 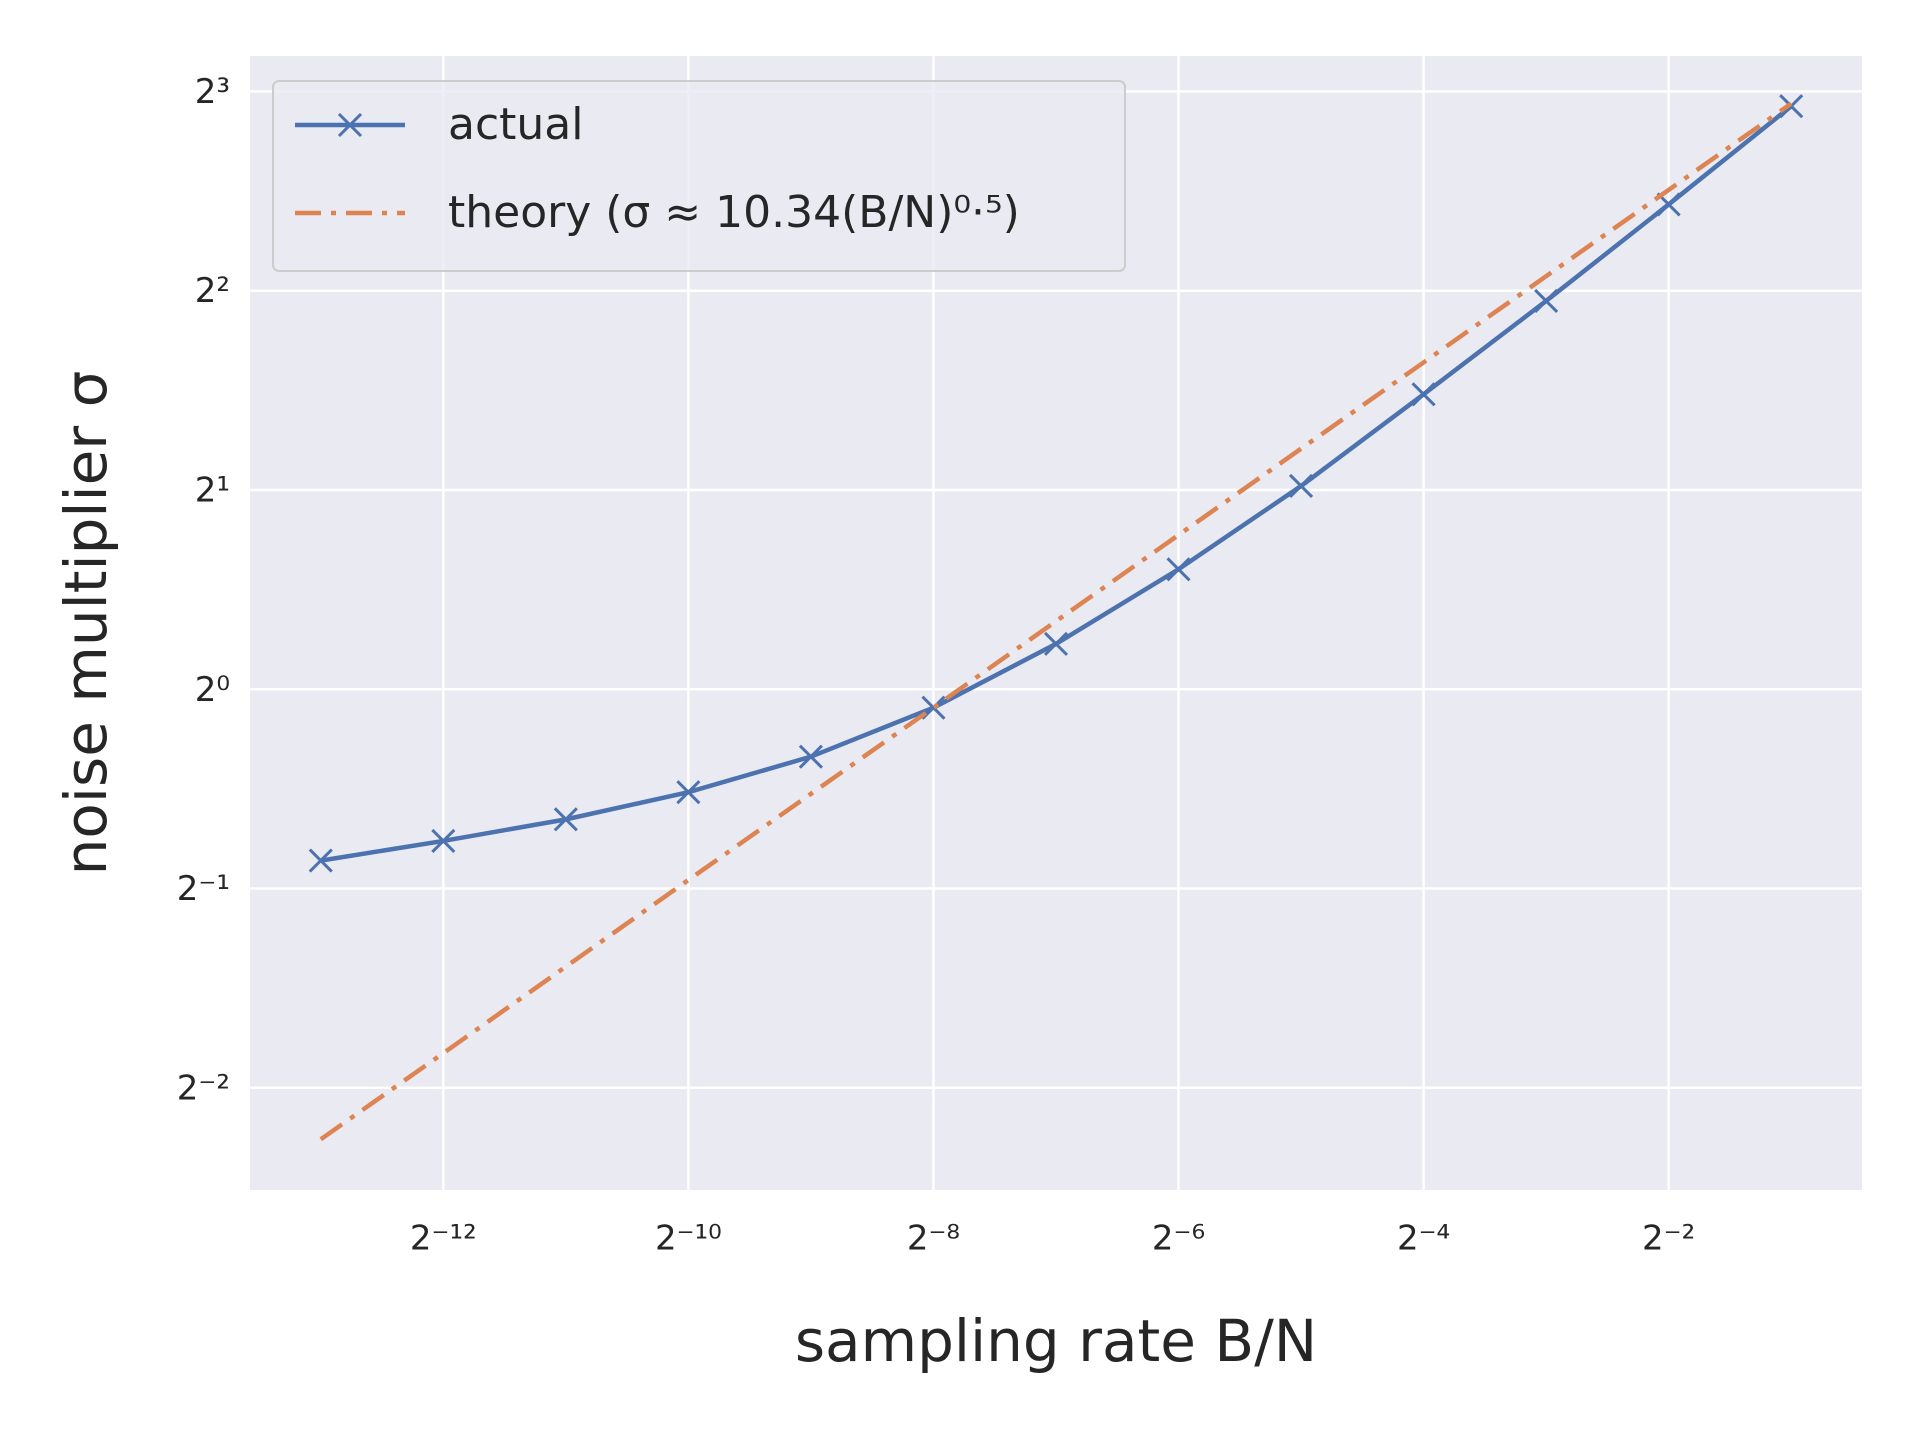 I want to click on x-tick-label: 2⁻⁶, so click(x=1178, y=1239).